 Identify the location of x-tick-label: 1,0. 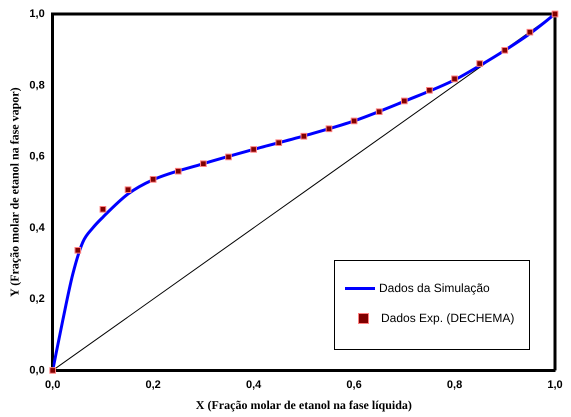
(555, 385).